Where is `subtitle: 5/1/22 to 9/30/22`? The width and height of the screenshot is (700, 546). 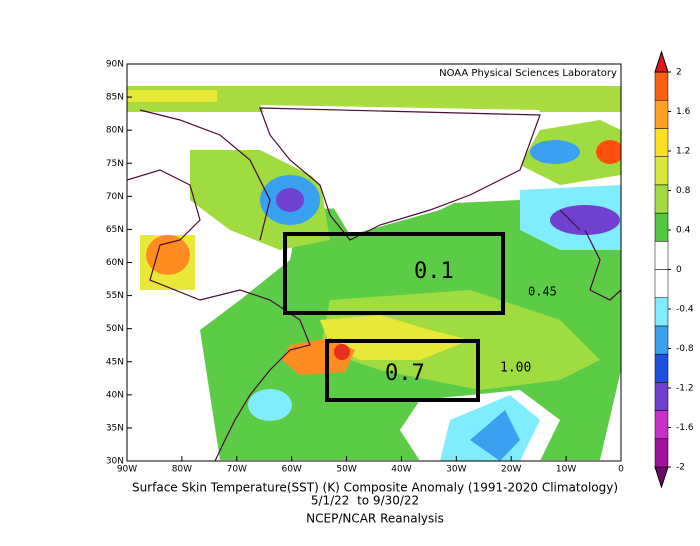 subtitle: 5/1/22 to 9/30/22 is located at coordinates (365, 501).